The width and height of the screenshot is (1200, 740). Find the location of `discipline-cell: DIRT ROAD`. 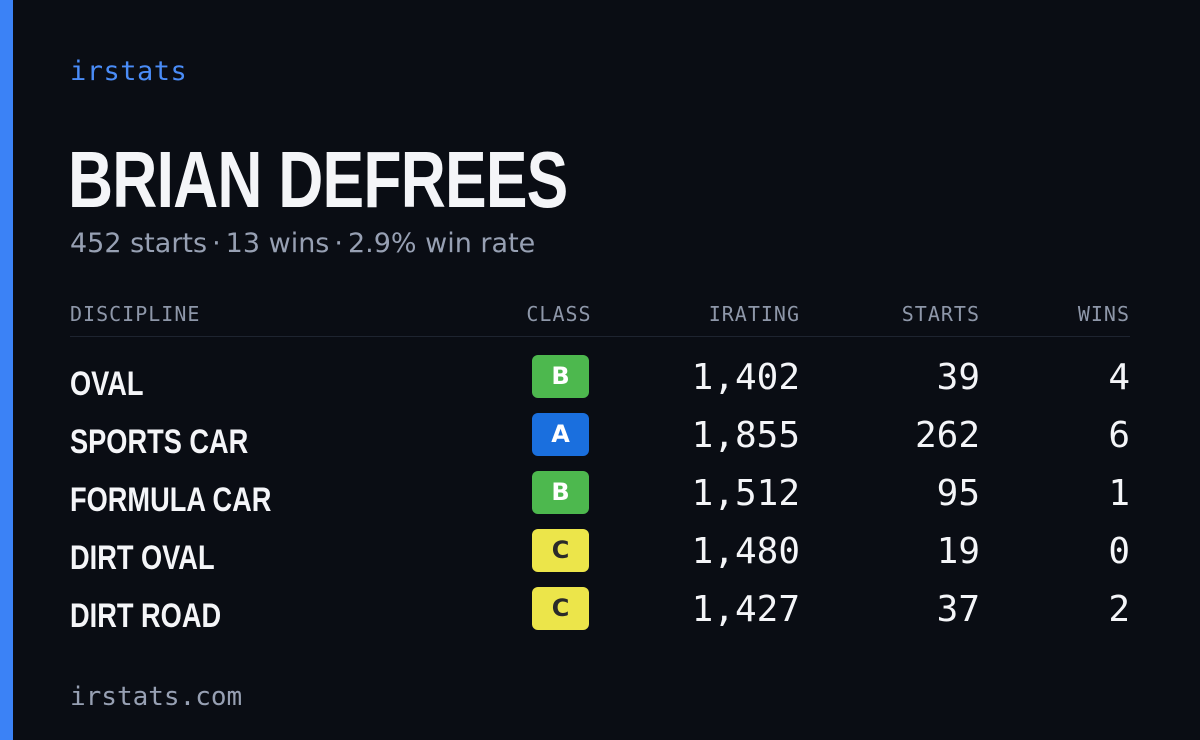

discipline-cell: DIRT ROAD is located at coordinates (146, 616).